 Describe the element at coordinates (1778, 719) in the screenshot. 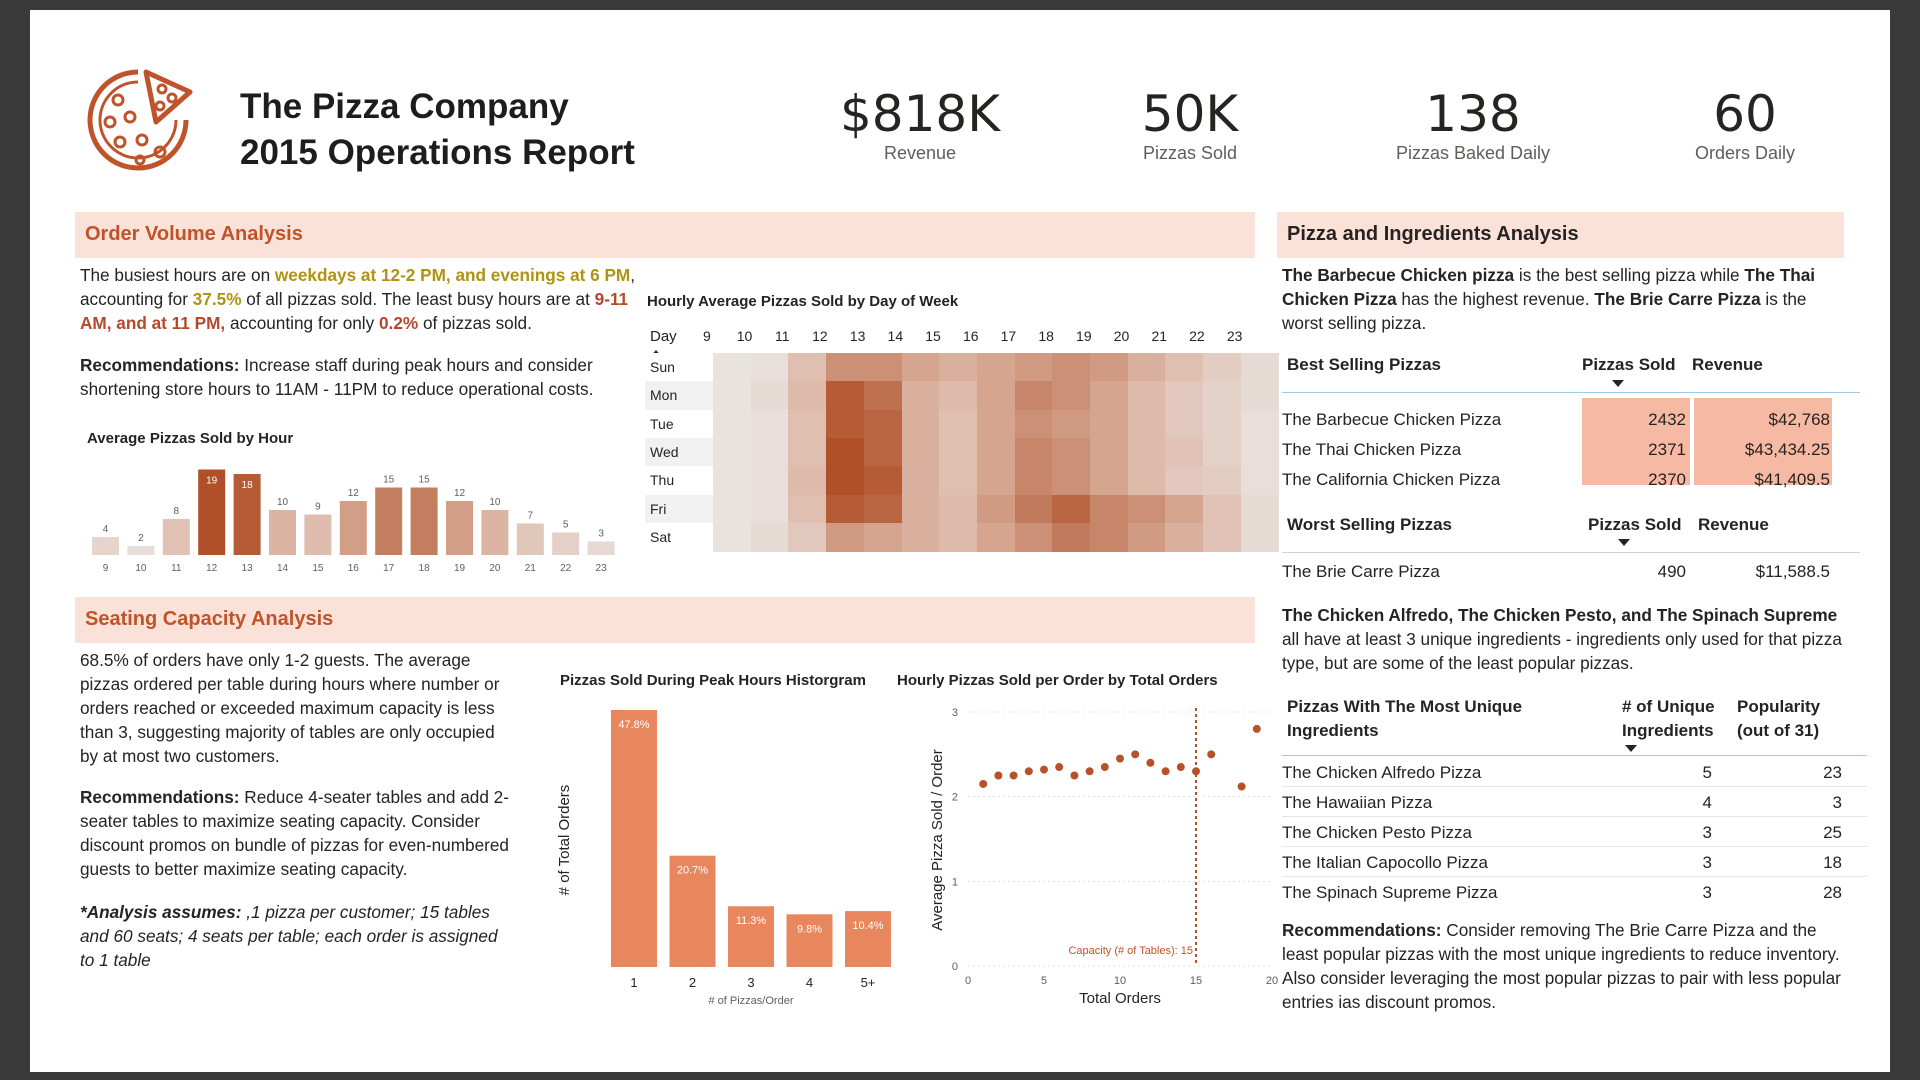

I see `column-header: Popularity (out of 31)` at that location.